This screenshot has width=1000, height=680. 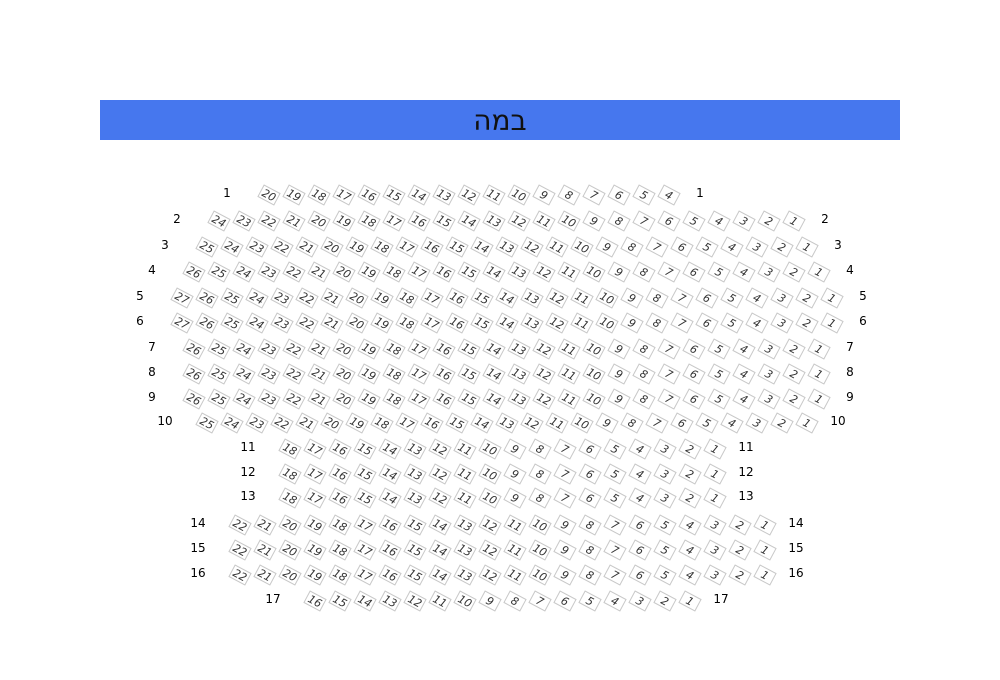 What do you see at coordinates (365, 601) in the screenshot?
I see `seat: 14` at bounding box center [365, 601].